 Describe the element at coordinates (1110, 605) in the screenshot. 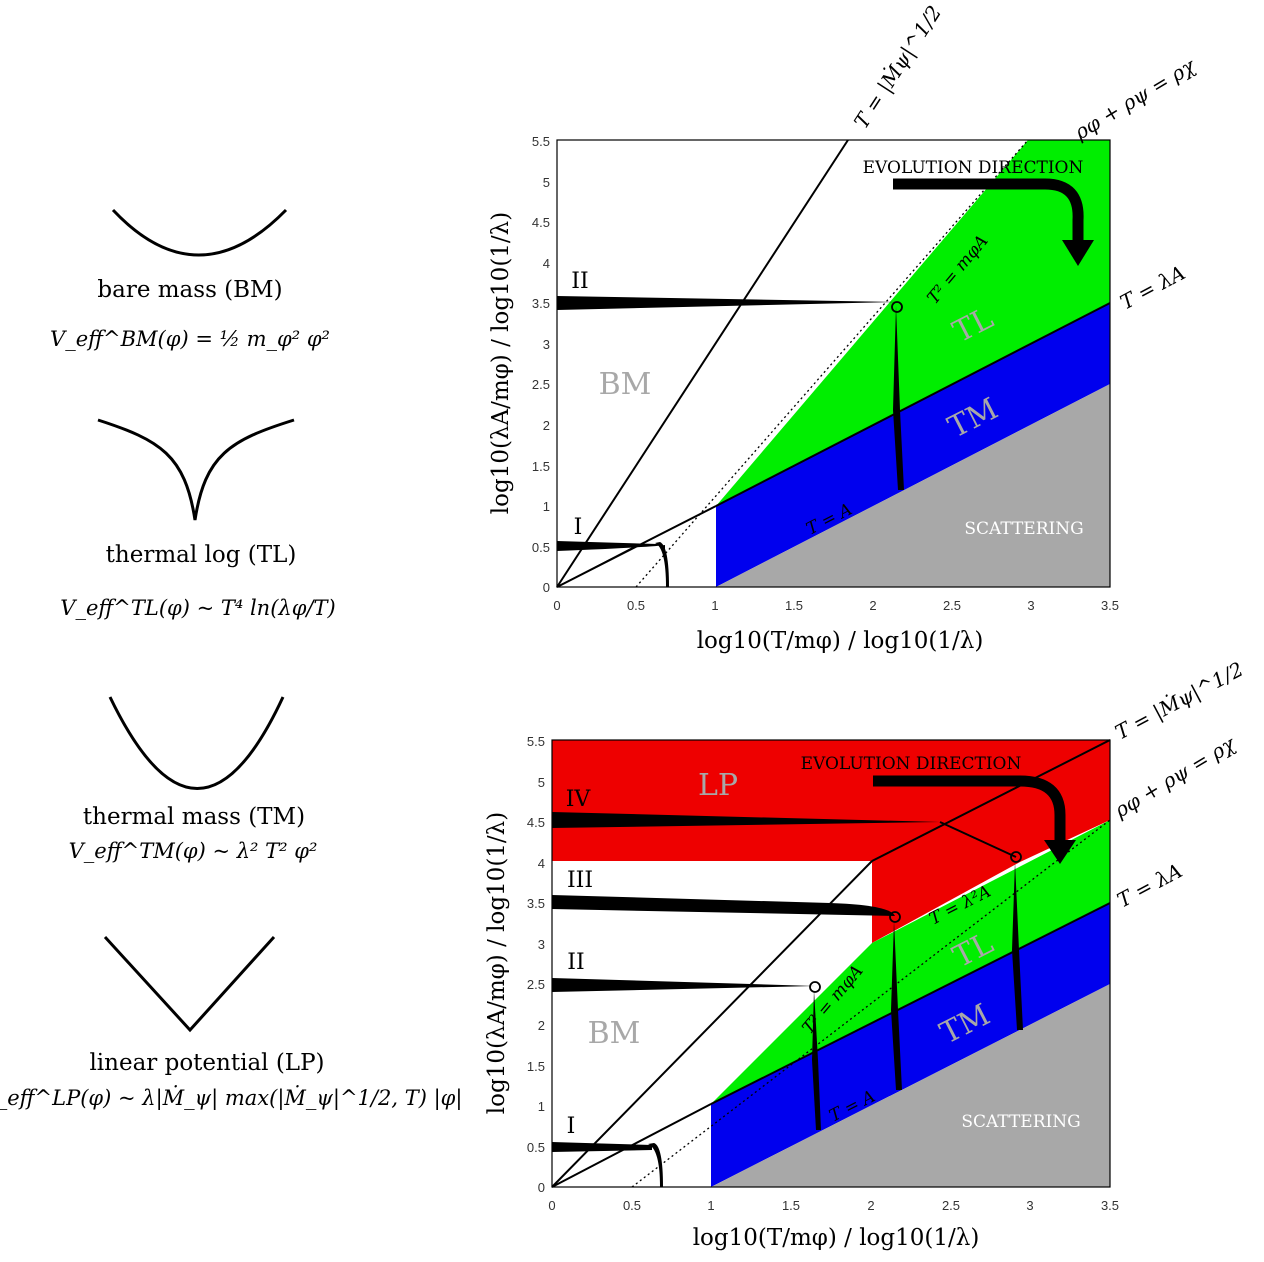

I see `top-x-tick-7: 3.5` at that location.